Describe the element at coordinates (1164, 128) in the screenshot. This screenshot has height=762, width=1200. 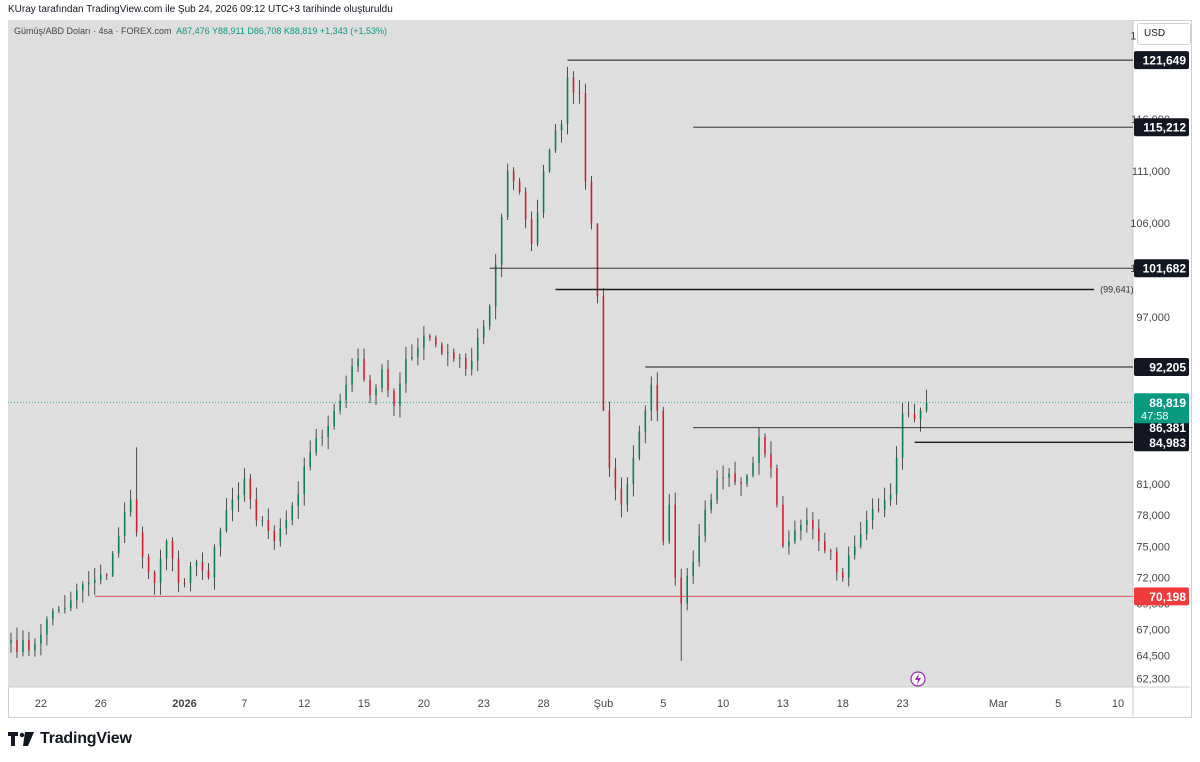
I see `price-level-label: 115,212` at that location.